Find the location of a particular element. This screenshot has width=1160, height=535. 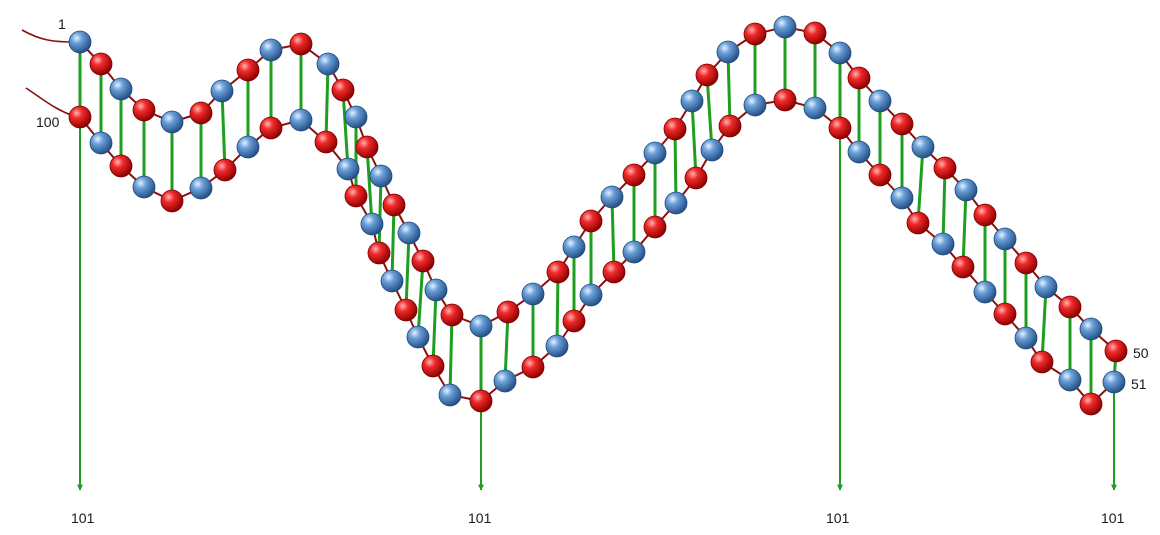

label-bottom-end: 51 is located at coordinates (1139, 384).